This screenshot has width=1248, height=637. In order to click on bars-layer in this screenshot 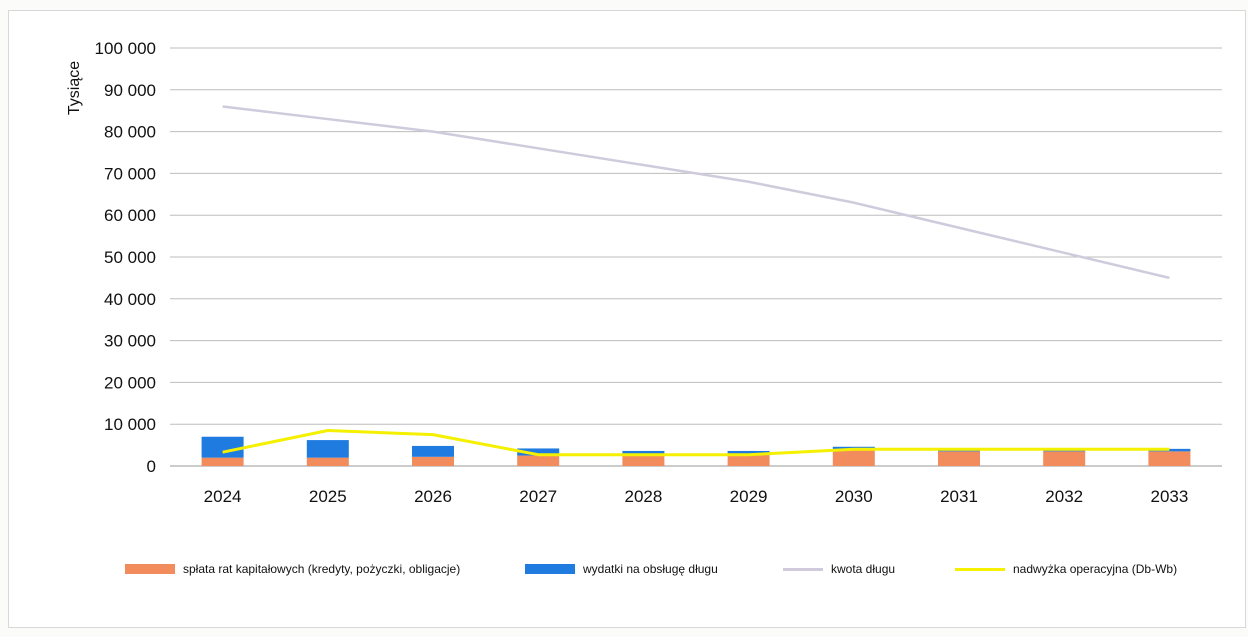, I will do `click(696, 451)`.